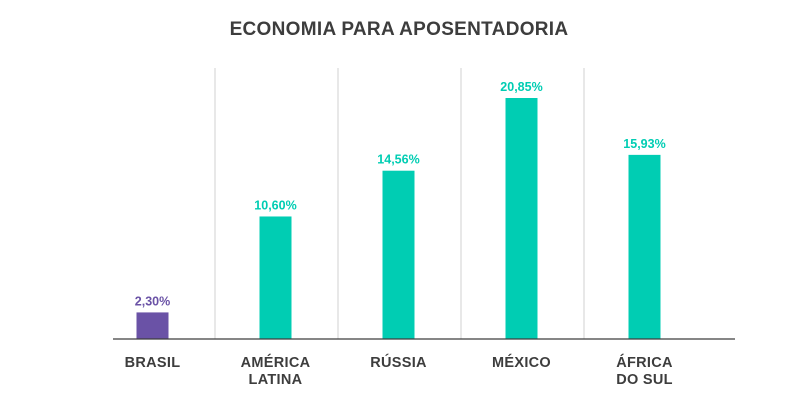  Describe the element at coordinates (275, 205) in the screenshot. I see `data-label: 10,60%` at that location.